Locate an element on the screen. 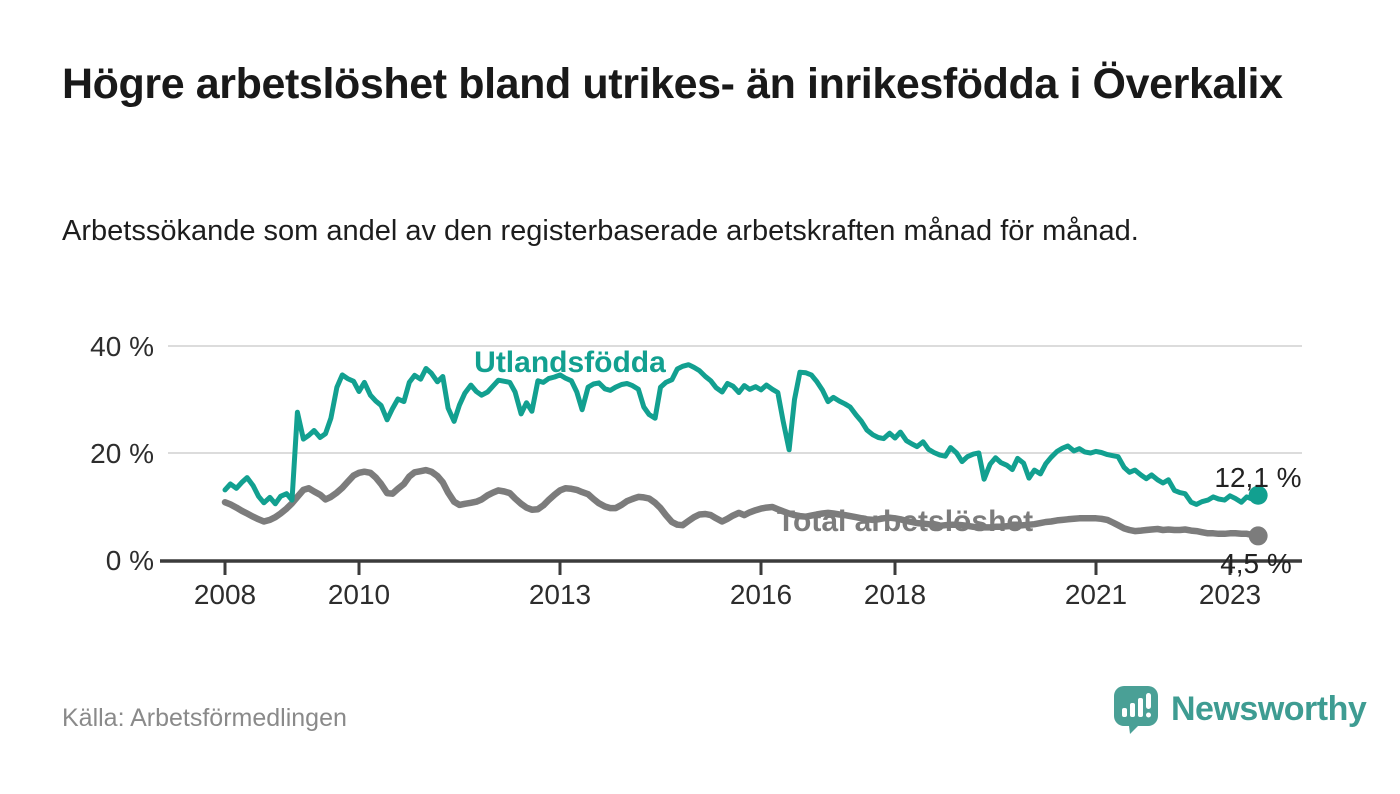 Image resolution: width=1400 pixels, height=794 pixels. series-line-total is located at coordinates (741, 503).